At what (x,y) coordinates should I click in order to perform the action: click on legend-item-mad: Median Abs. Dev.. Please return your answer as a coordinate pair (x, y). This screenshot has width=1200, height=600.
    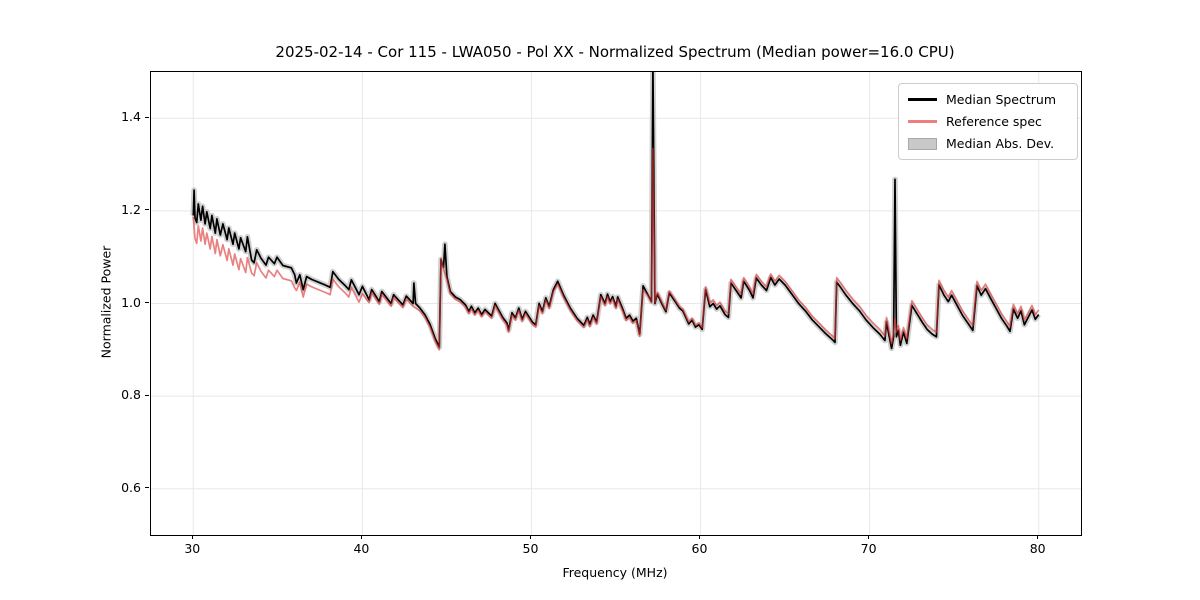
    Looking at the image, I should click on (988, 143).